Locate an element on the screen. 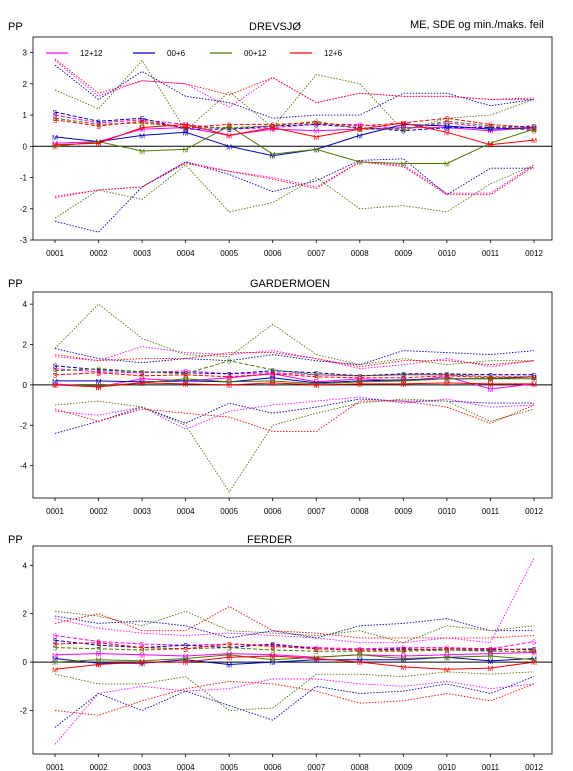  x-tick-label: 0006 is located at coordinates (273, 767).